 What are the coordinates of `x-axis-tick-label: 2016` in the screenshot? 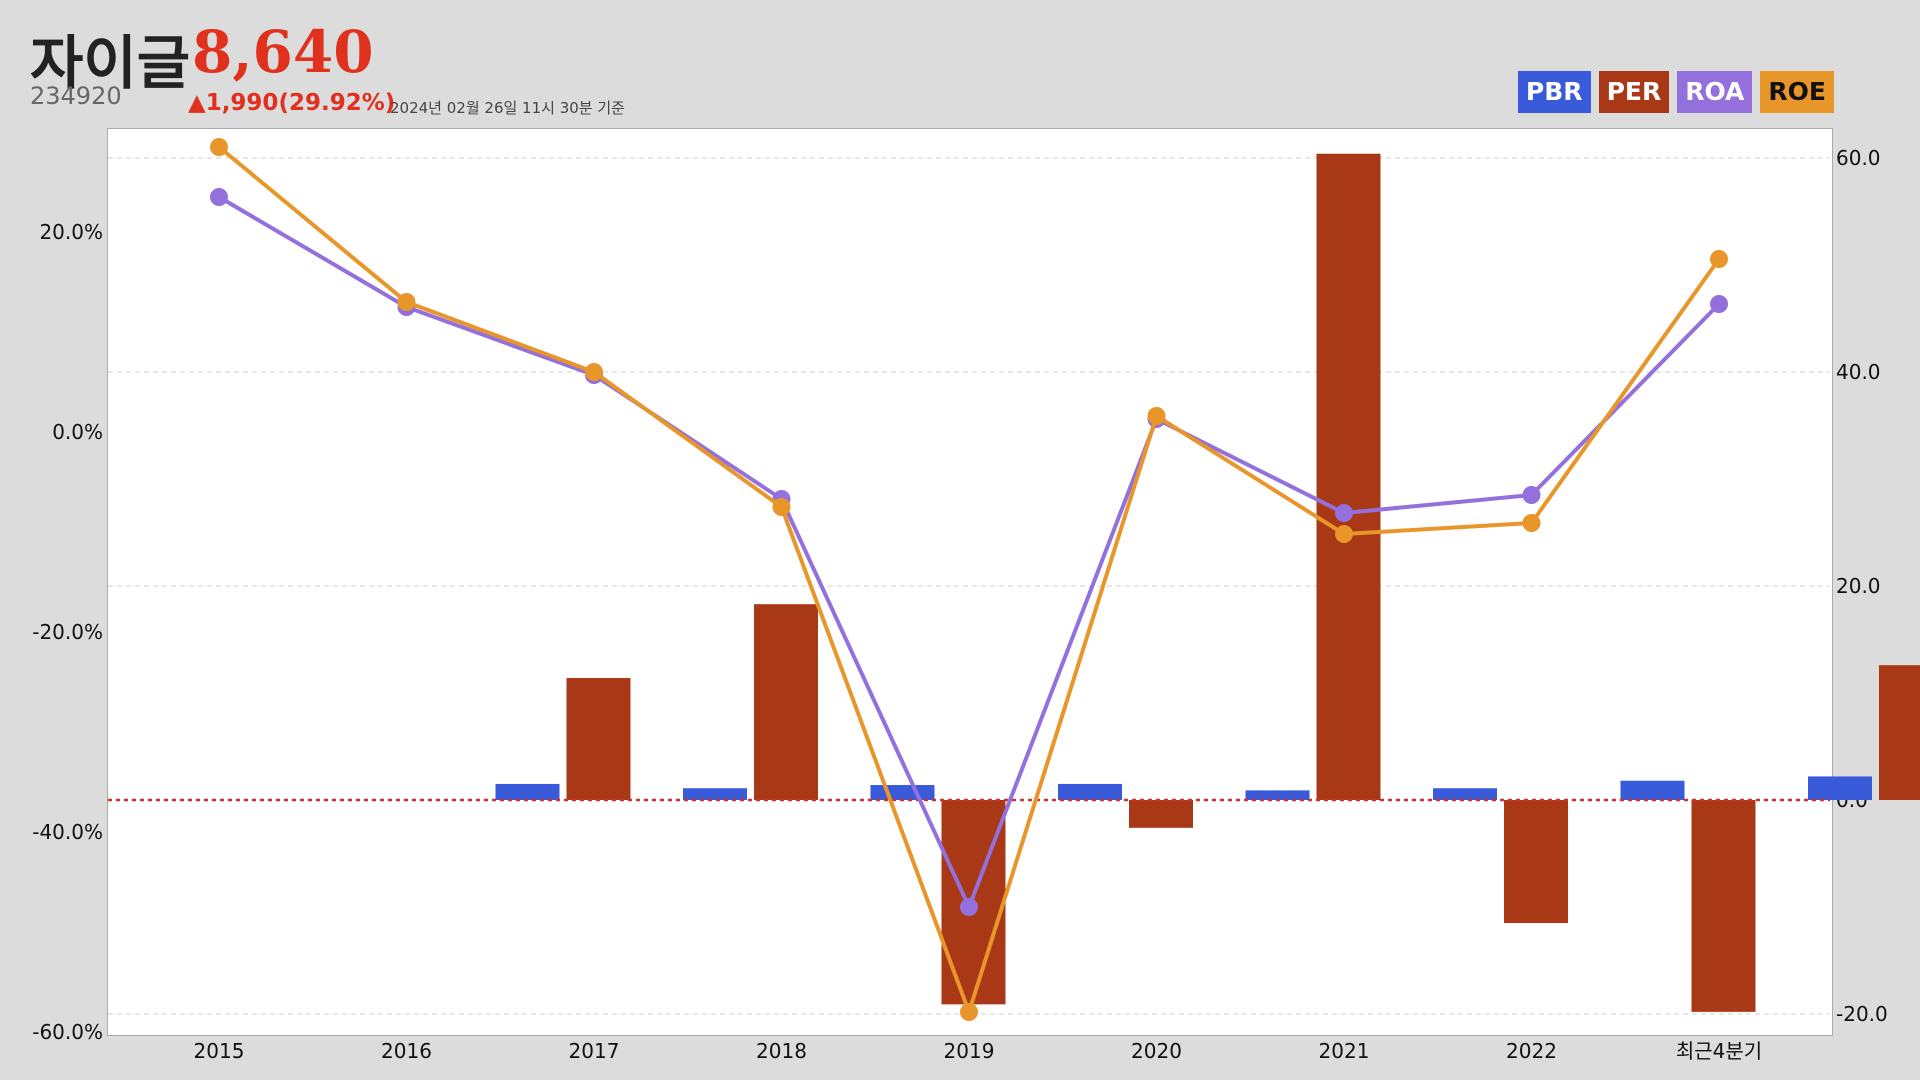 It's located at (406, 1051).